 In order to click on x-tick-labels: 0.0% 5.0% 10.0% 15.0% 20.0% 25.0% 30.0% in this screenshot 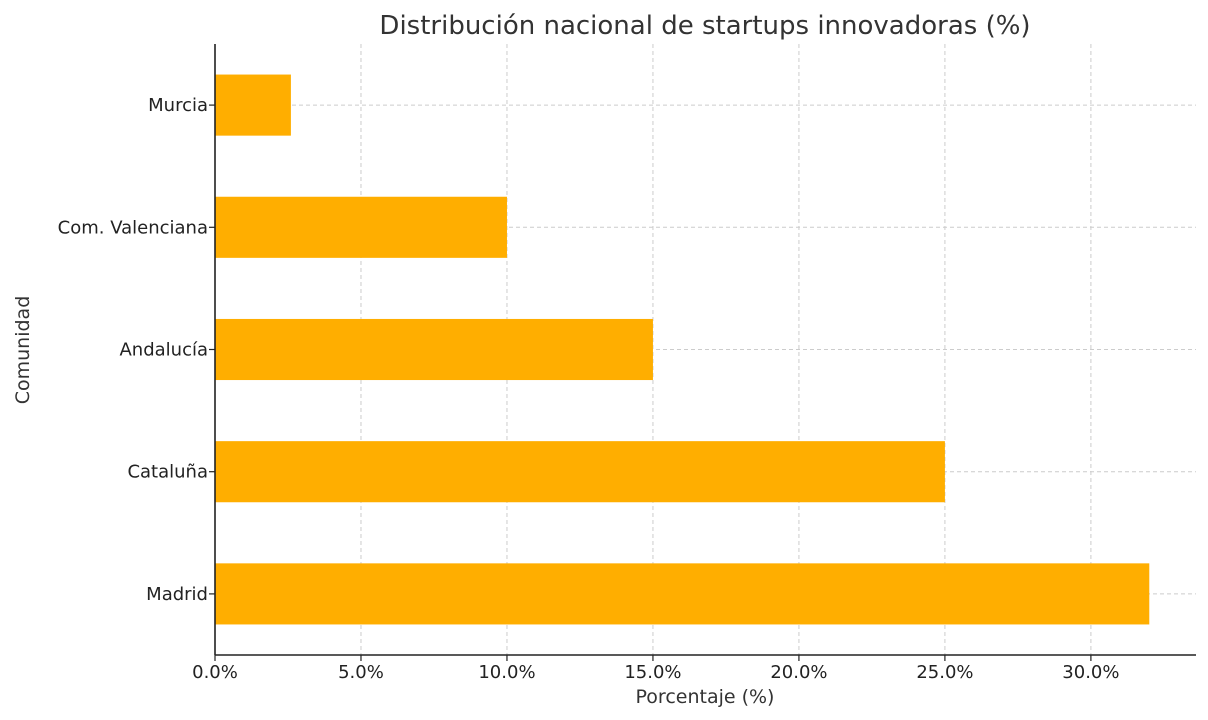, I will do `click(655, 672)`.